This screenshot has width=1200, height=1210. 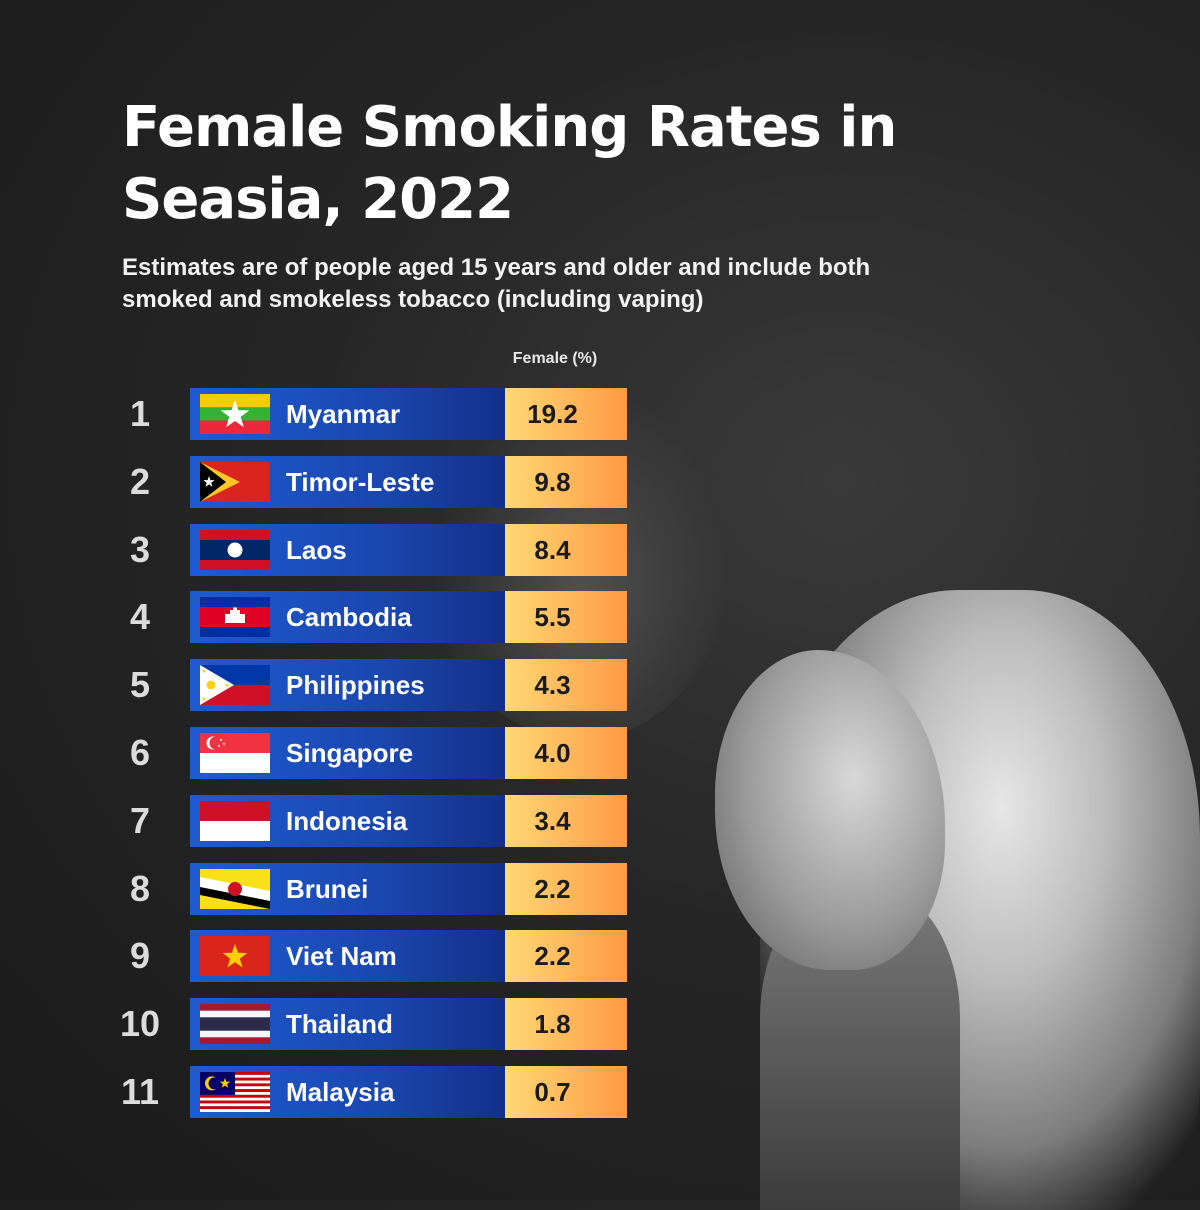 I want to click on rank-number: 4, so click(x=140, y=617).